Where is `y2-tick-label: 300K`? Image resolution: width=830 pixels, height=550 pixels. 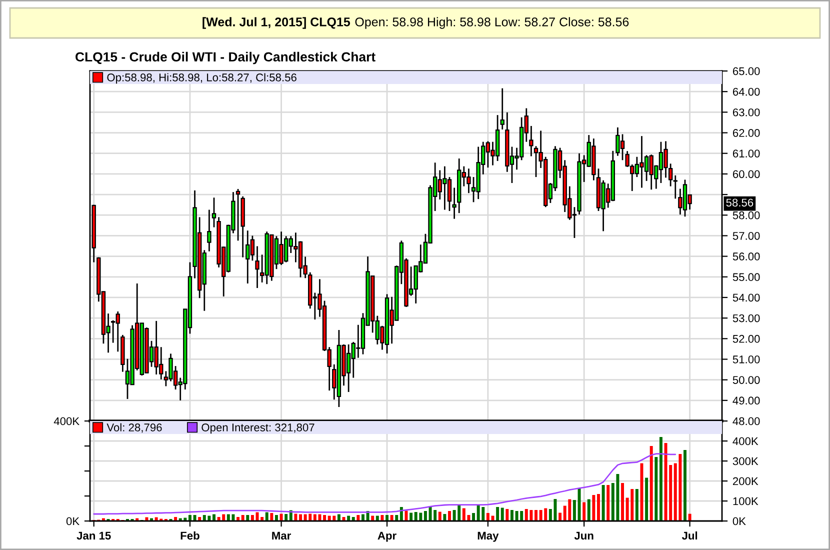 y2-tick-label: 300K is located at coordinates (745, 461).